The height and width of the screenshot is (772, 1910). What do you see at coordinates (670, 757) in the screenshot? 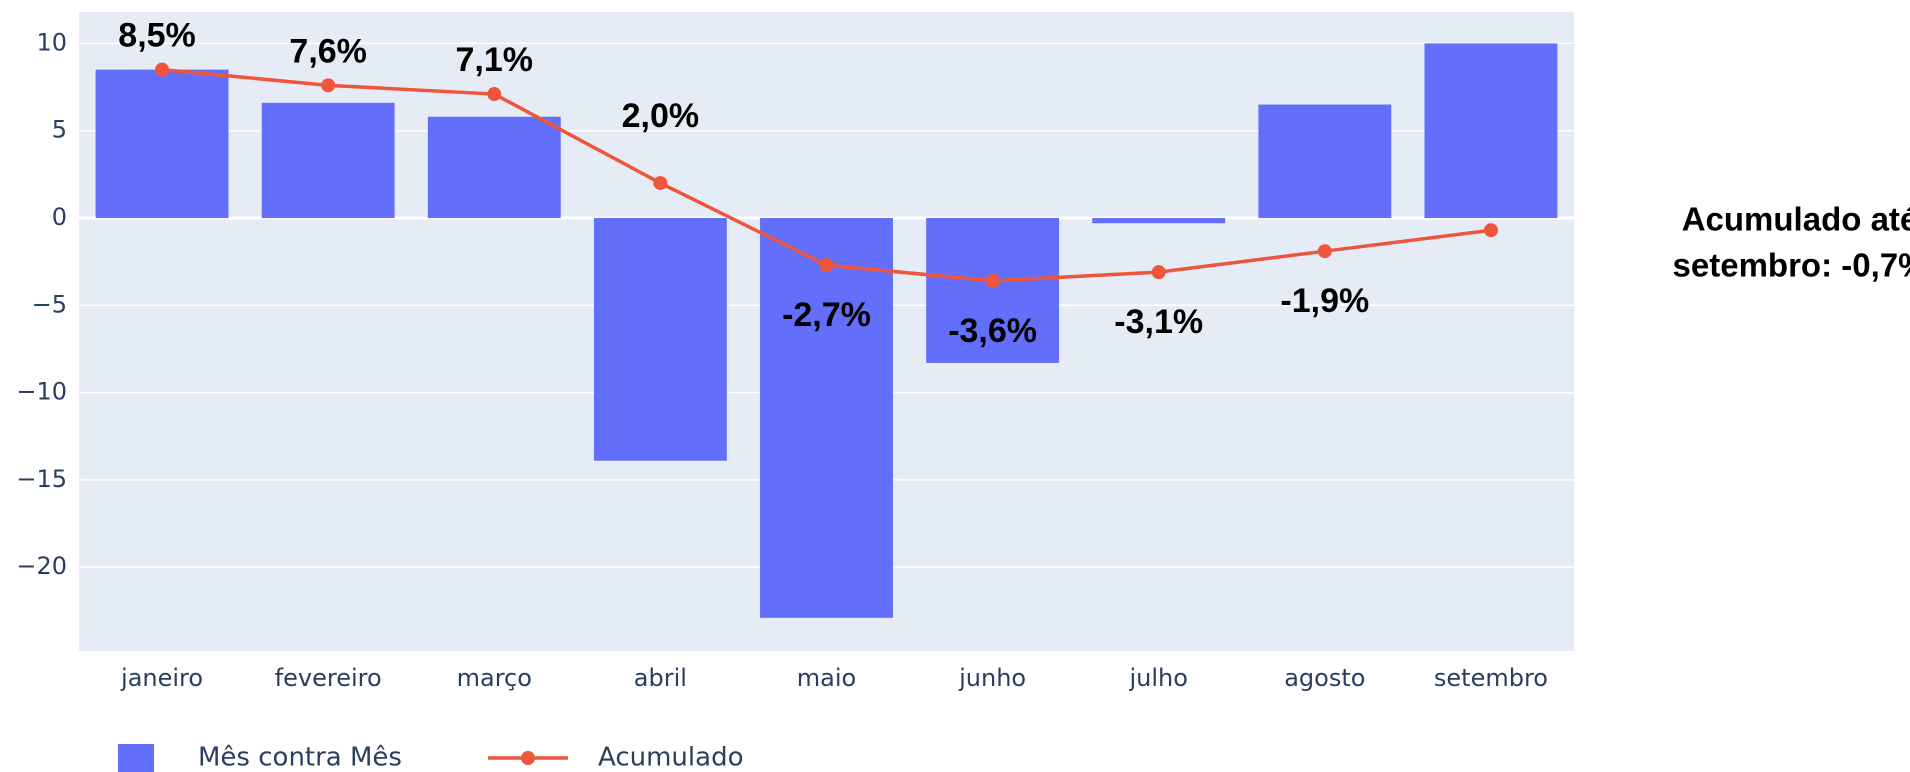
I see `legend-label: Acumulado` at bounding box center [670, 757].